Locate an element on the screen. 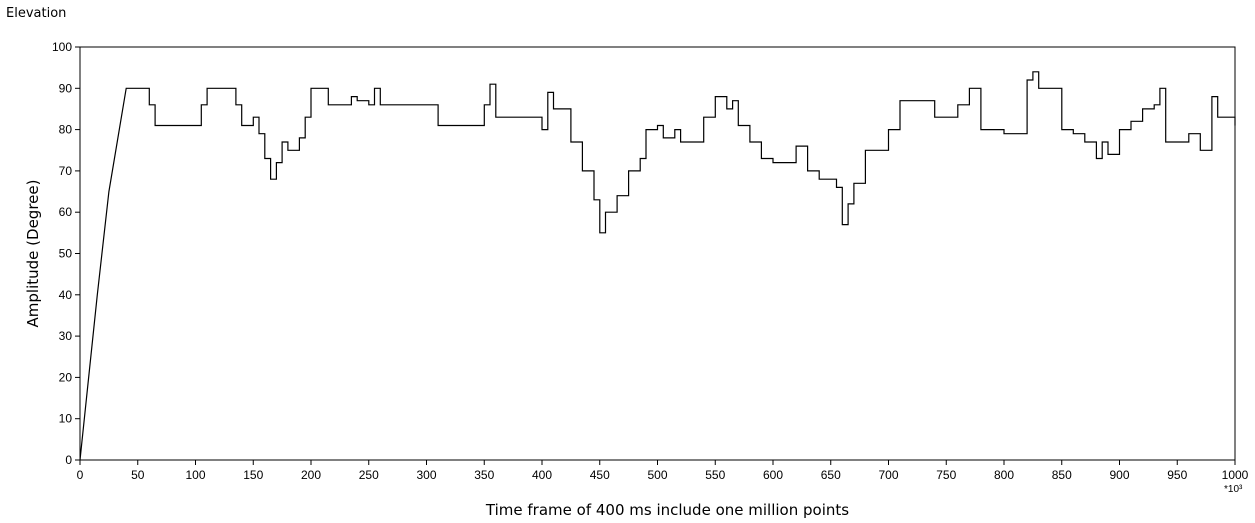 Image resolution: width=1255 pixels, height=523 pixels. y-tick-label: 40 is located at coordinates (66, 295).